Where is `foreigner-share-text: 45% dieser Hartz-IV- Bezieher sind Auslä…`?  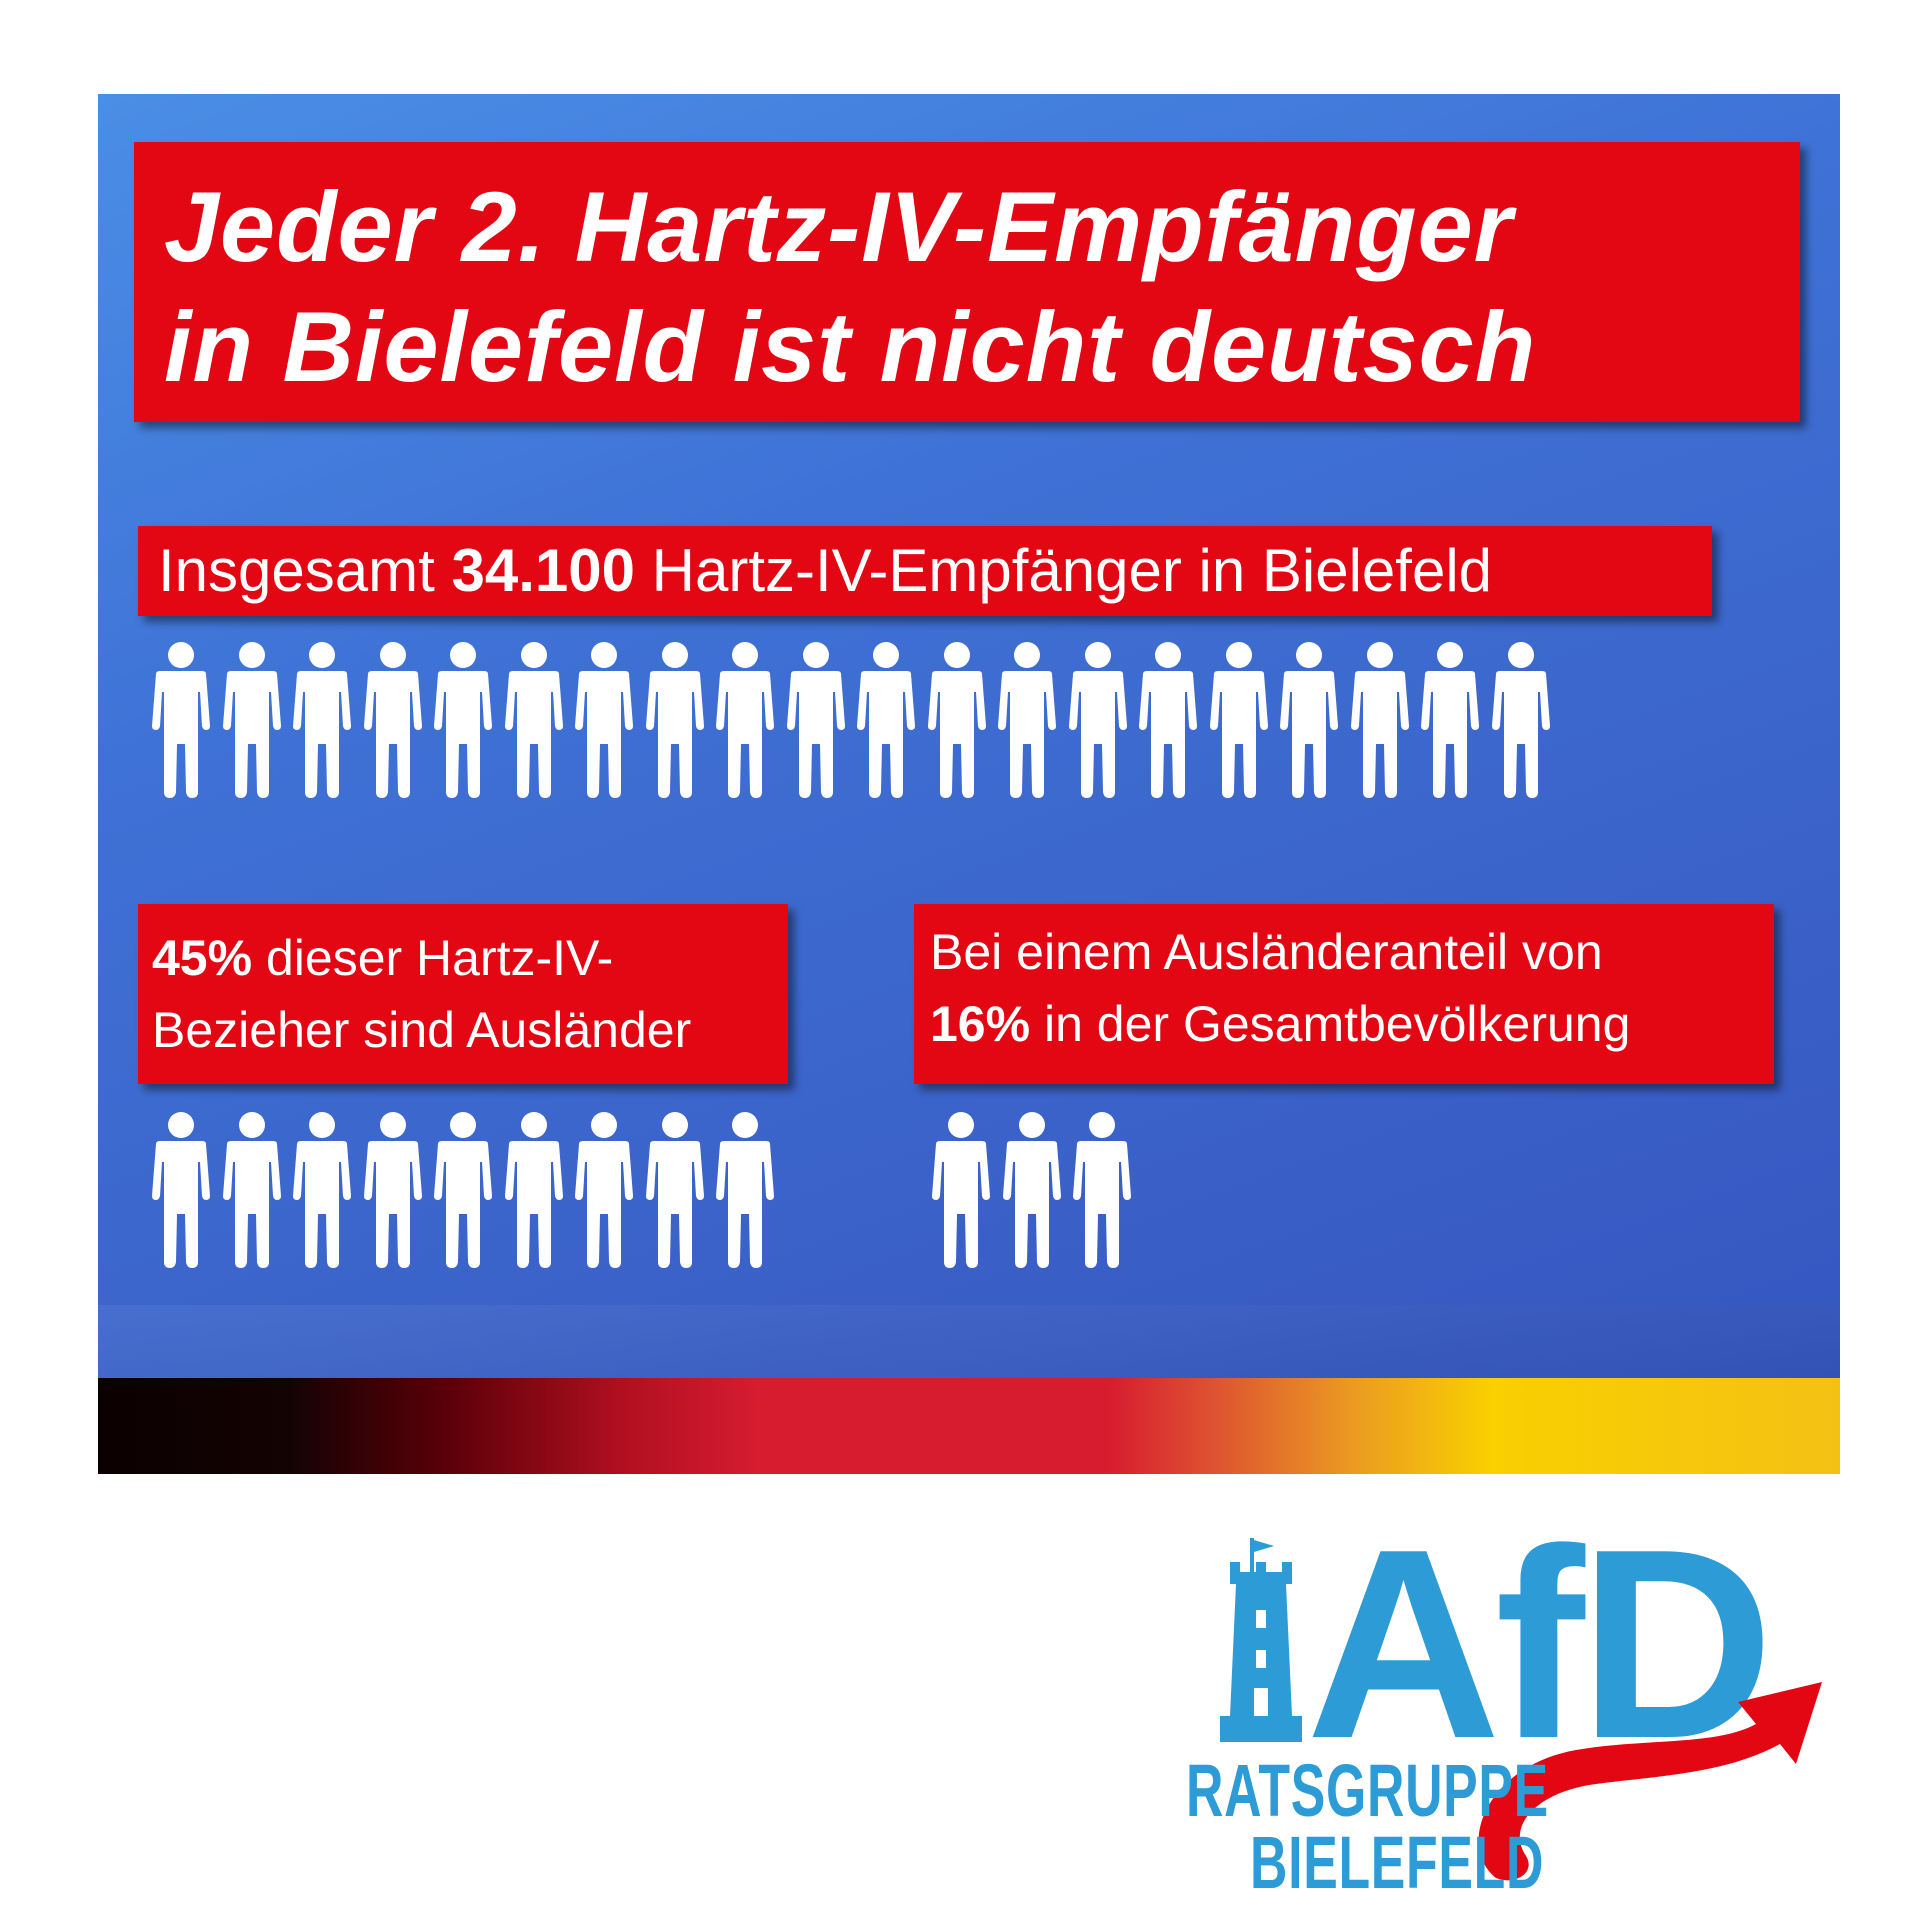 foreigner-share-text: 45% dieser Hartz-IV- Bezieher sind Auslä… is located at coordinates (421, 994).